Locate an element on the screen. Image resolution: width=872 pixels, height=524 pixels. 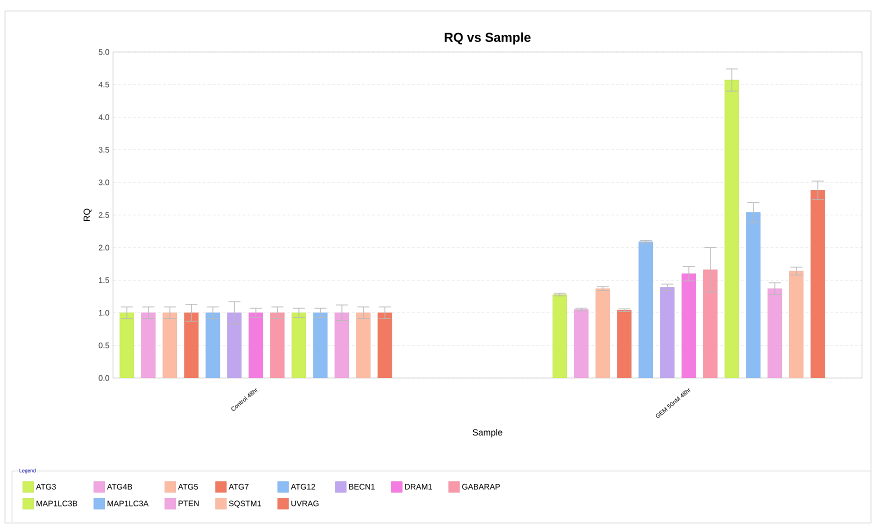
y-axis-title: RQ is located at coordinates (88, 214).